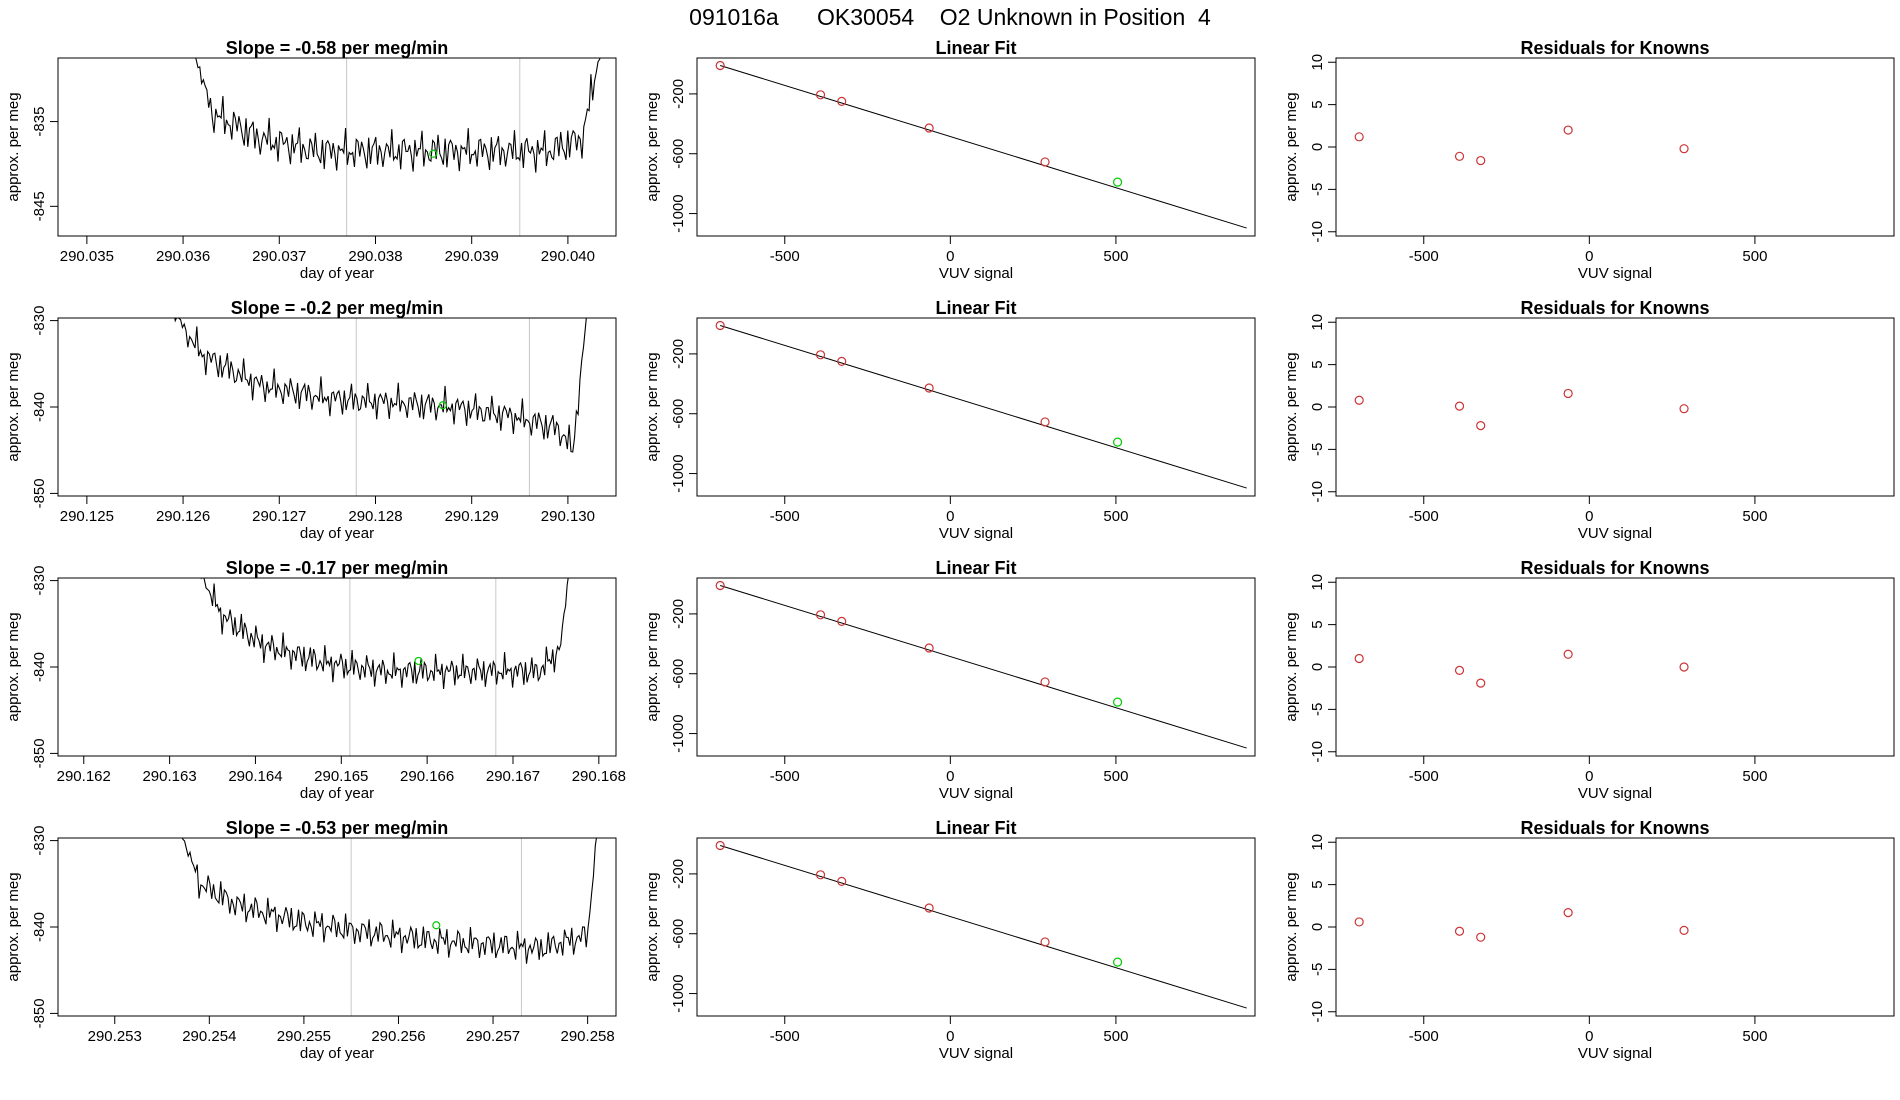 The image size is (1900, 1100). What do you see at coordinates (84, 776) in the screenshot?
I see `x-tick-label: 290.162` at bounding box center [84, 776].